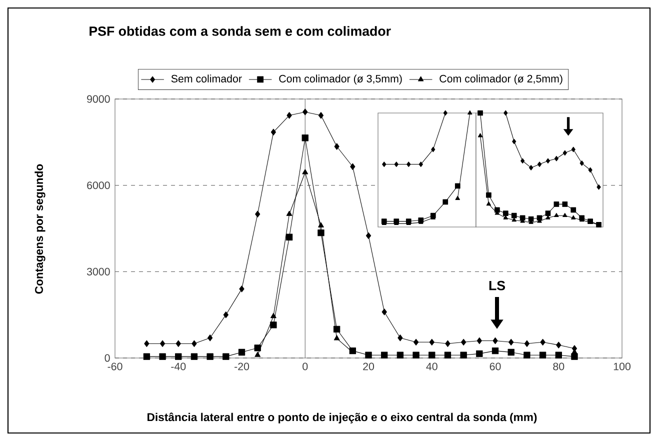  I want to click on legend-label: Com colimador (ø 2,5mm), so click(501, 79).